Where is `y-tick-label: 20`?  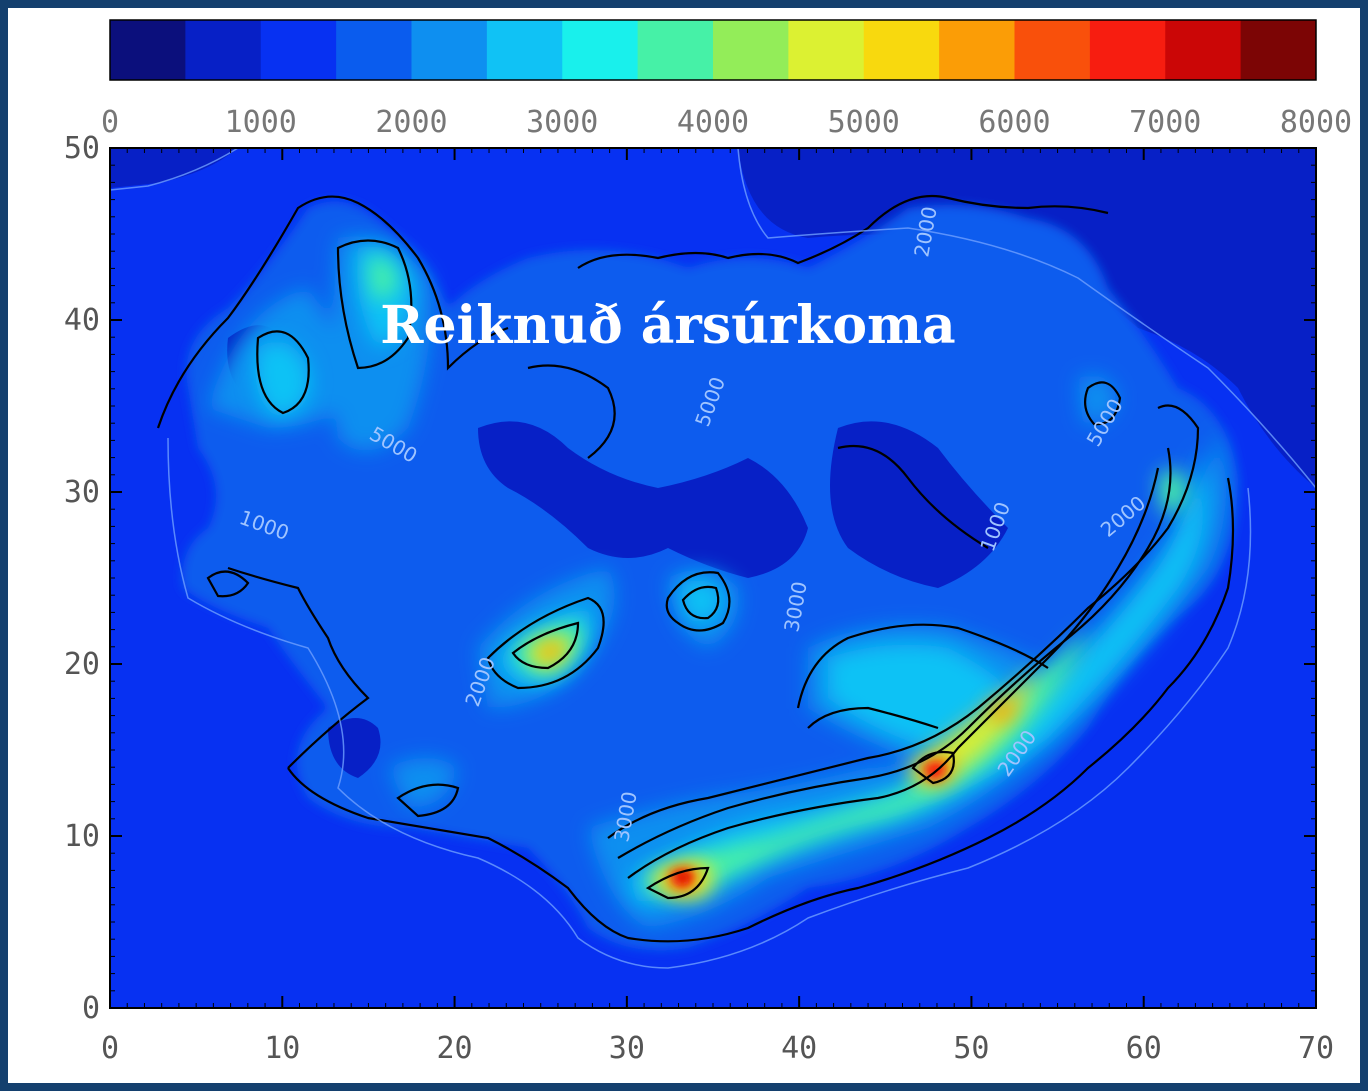
y-tick-label: 20 is located at coordinates (82, 664).